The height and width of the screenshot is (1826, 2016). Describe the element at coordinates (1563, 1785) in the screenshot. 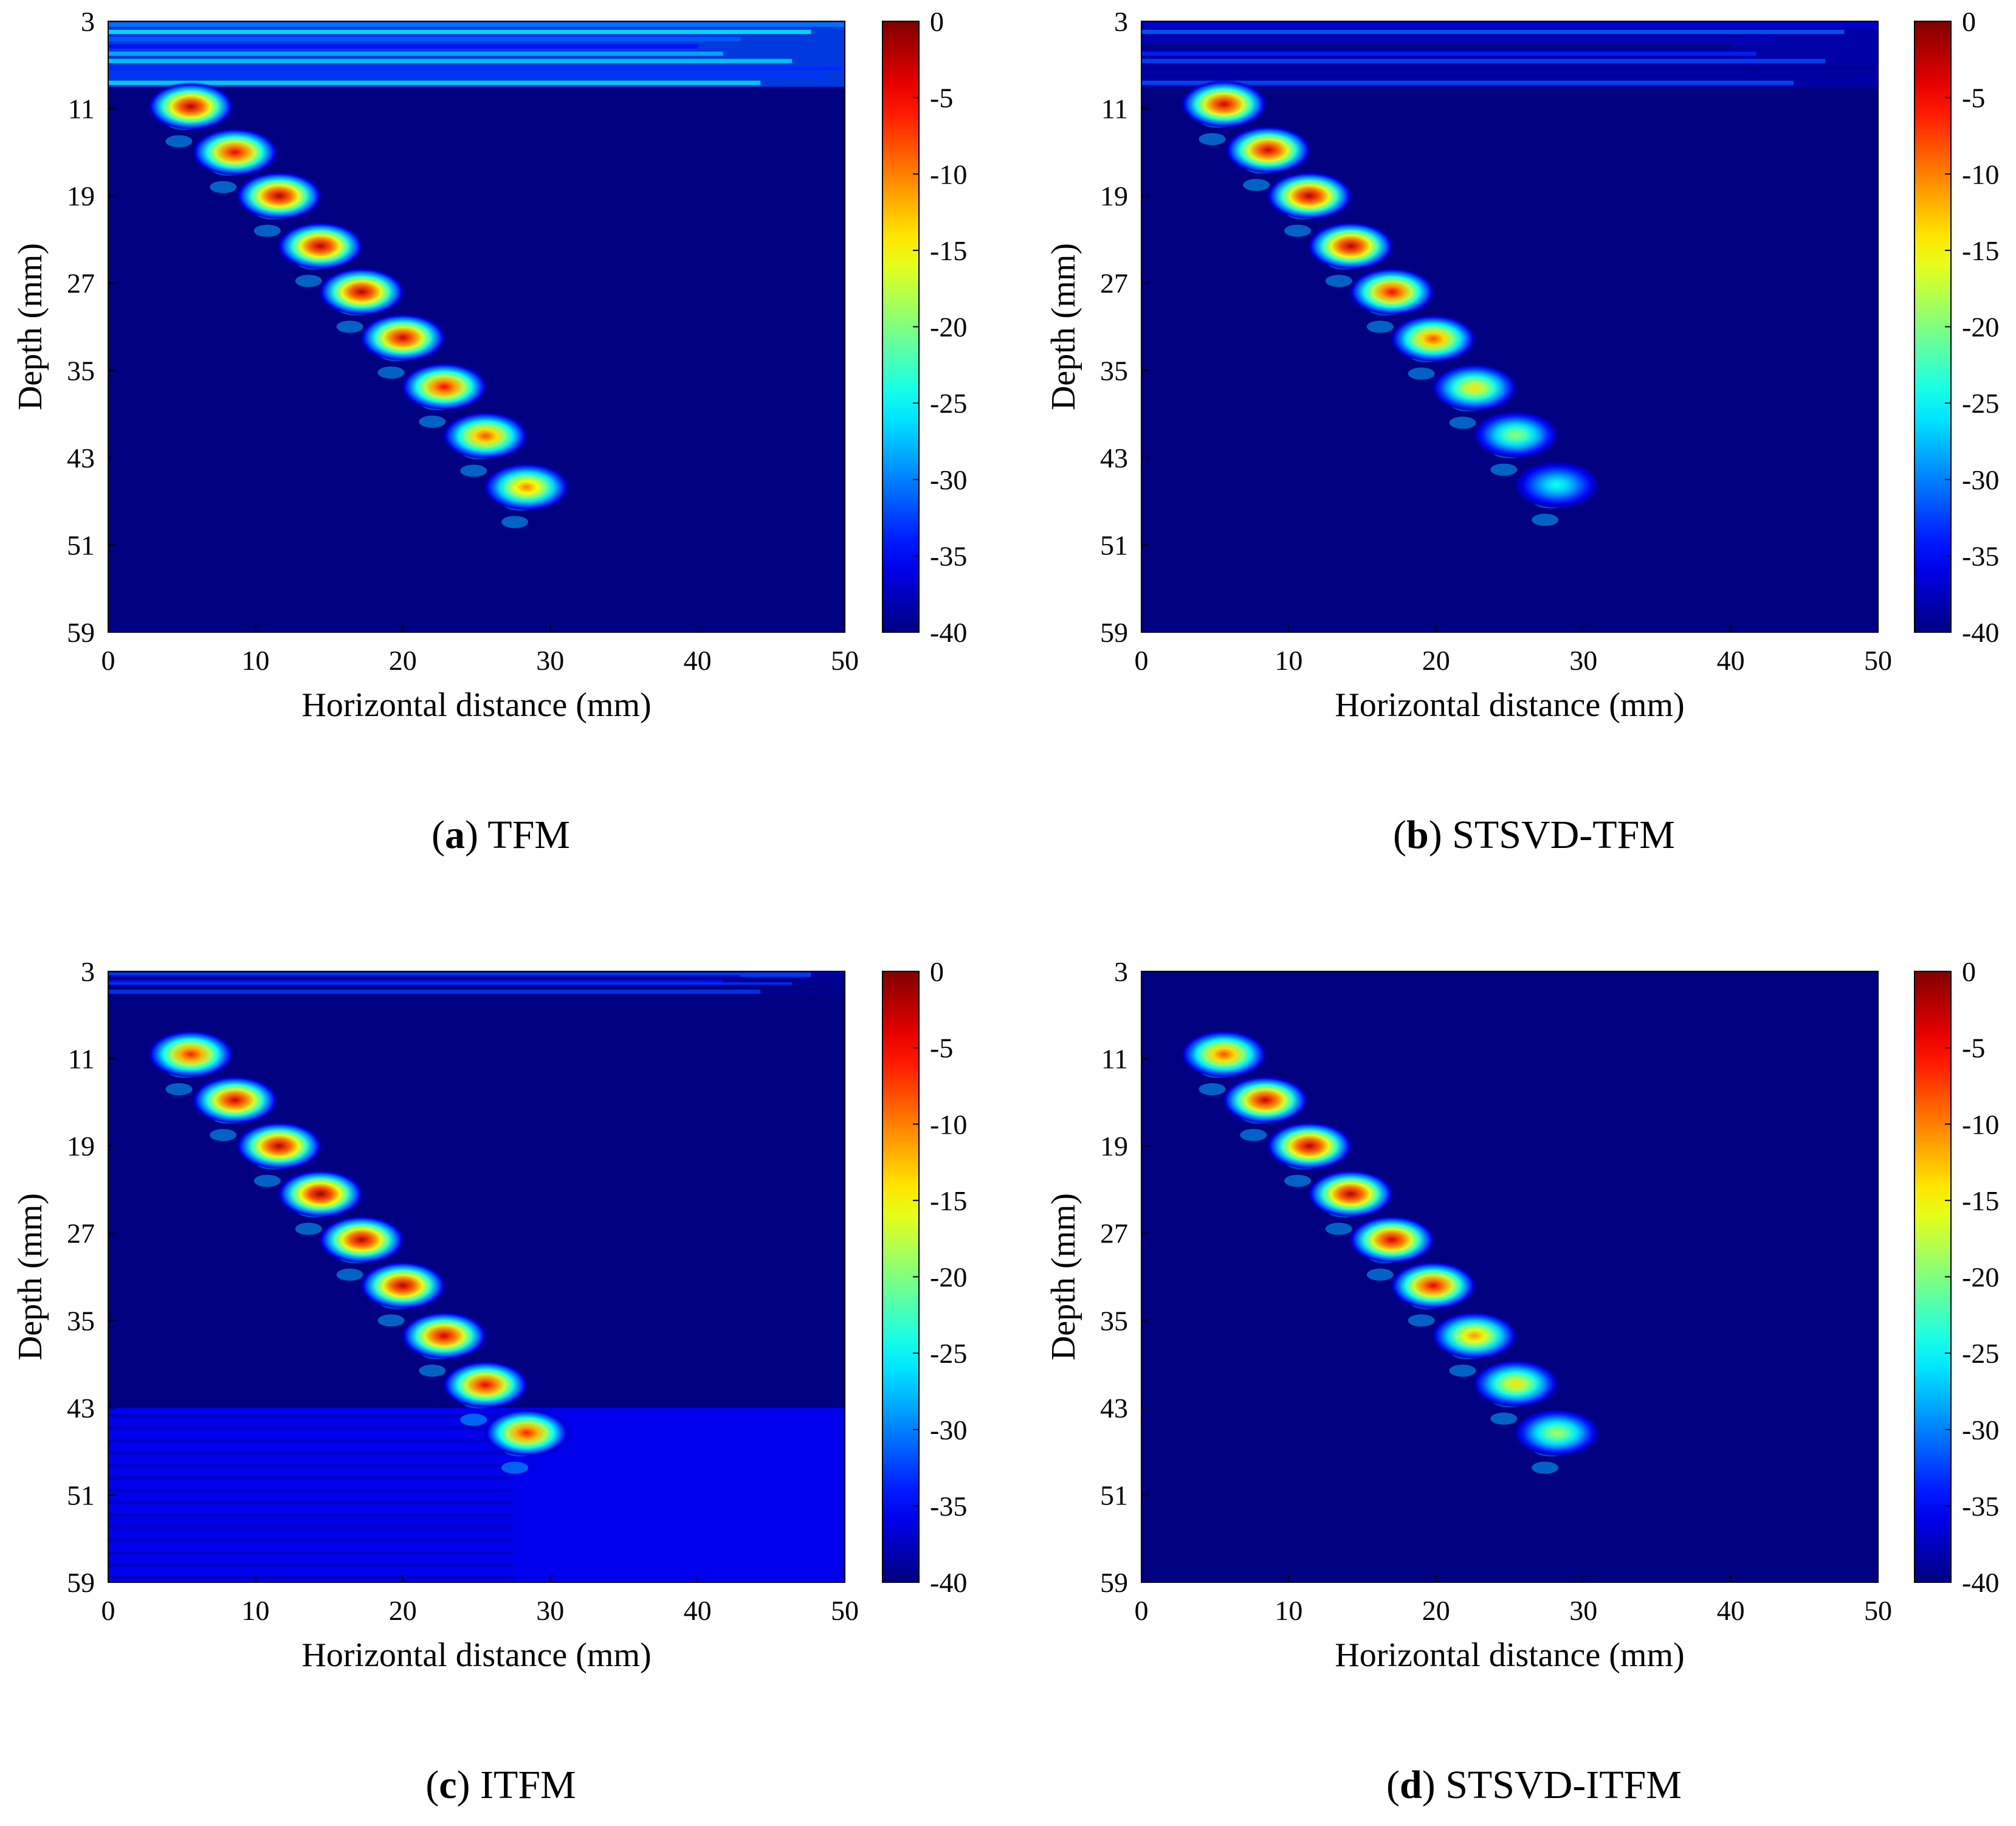

I see `panel-title: STSVD-ITFM` at that location.